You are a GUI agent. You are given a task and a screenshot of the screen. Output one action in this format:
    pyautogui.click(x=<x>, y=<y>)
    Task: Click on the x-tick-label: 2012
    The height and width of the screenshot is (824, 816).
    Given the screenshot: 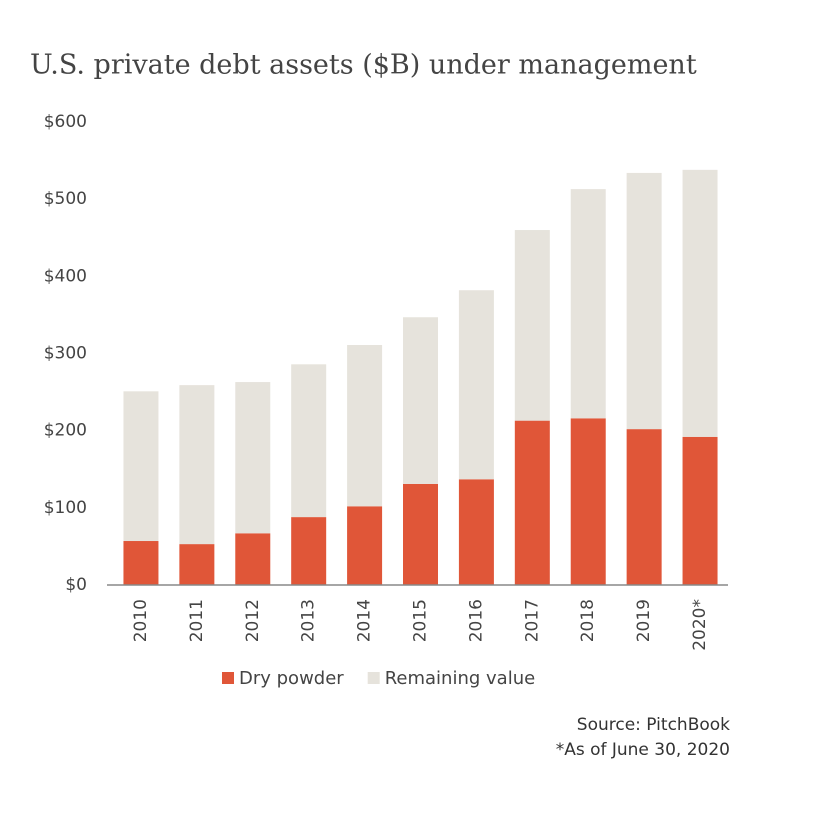 What is the action you would take?
    pyautogui.click(x=253, y=620)
    